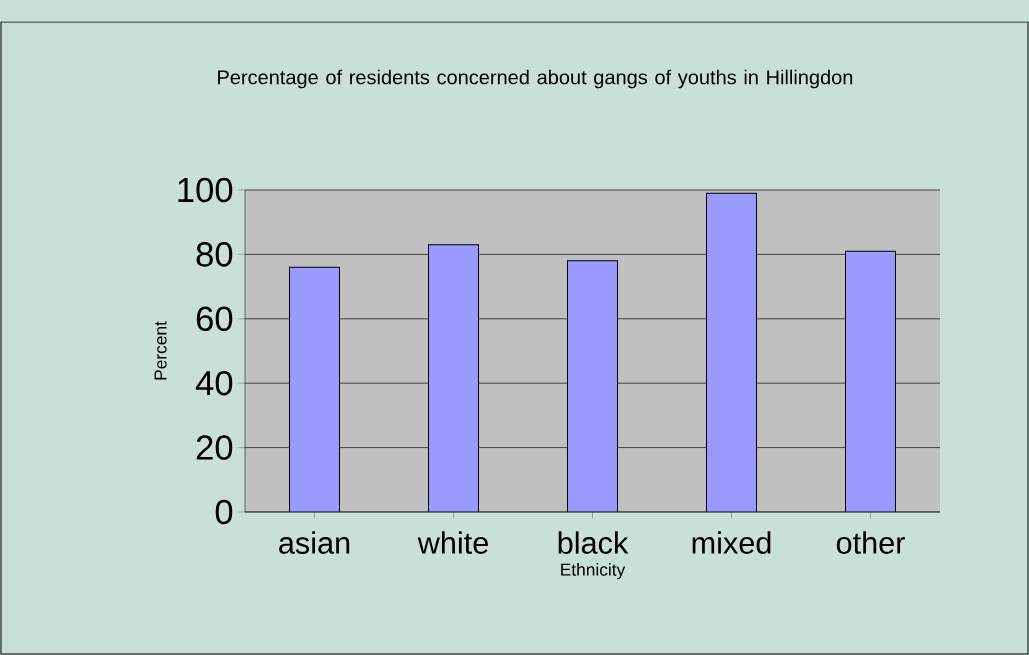 This screenshot has width=1029, height=655. What do you see at coordinates (593, 542) in the screenshot?
I see `x-tick-label: black` at bounding box center [593, 542].